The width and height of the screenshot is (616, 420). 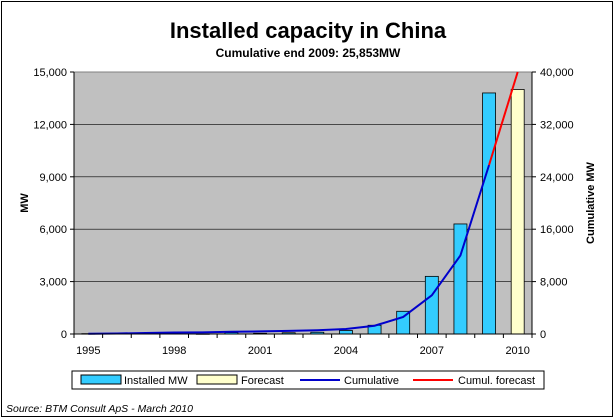 I want to click on source-note: Source: BTM Consult ApS - March 2010, so click(x=99, y=409).